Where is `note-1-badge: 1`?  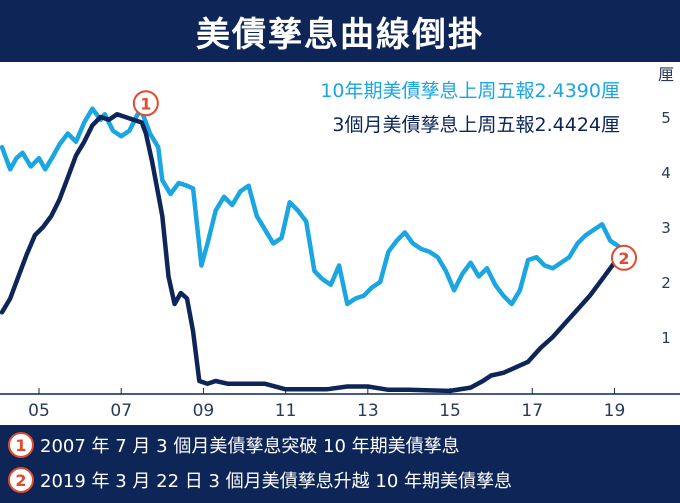 note-1-badge: 1 is located at coordinates (21, 445).